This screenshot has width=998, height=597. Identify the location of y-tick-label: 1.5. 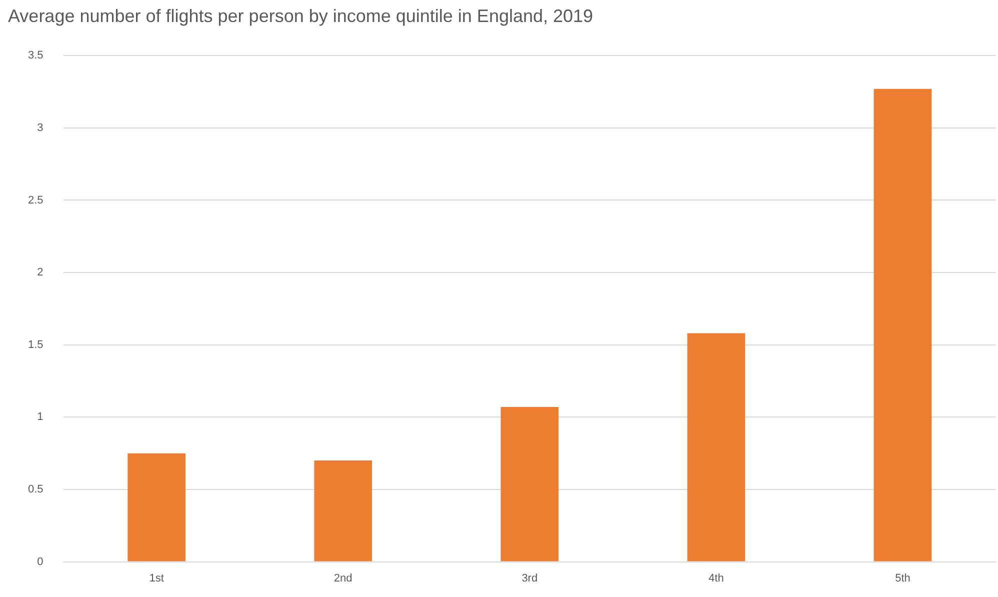
(36, 344).